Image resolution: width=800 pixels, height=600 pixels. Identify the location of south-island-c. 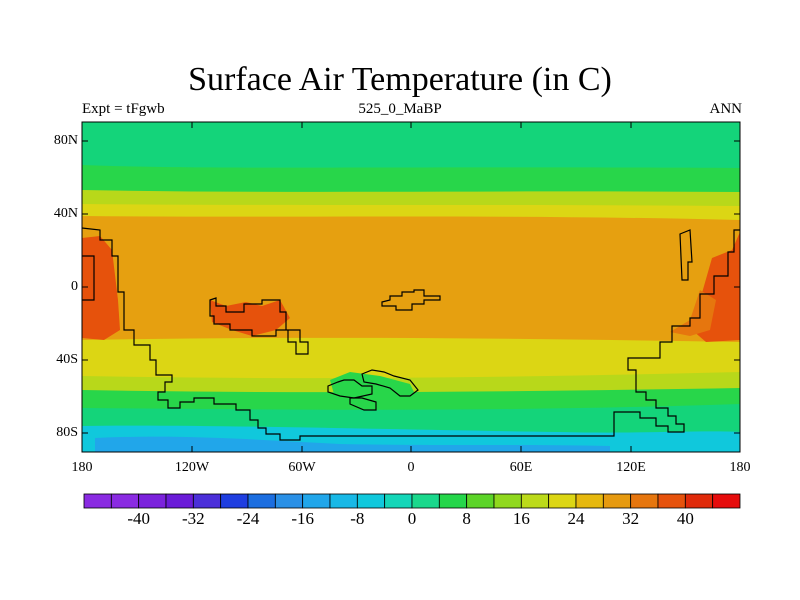
(390, 383).